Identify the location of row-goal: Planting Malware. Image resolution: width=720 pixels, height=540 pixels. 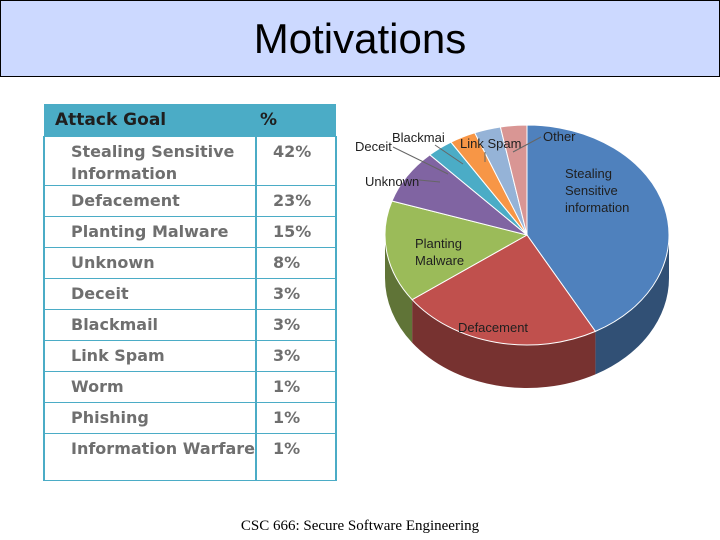
(150, 232).